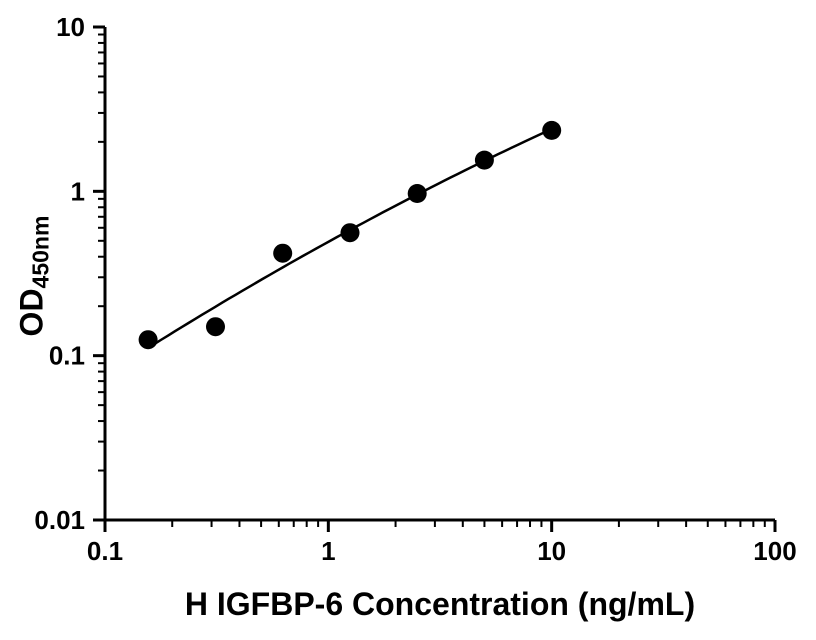 The height and width of the screenshot is (640, 816). Describe the element at coordinates (67, 356) in the screenshot. I see `y-tick-label: 0.1` at that location.